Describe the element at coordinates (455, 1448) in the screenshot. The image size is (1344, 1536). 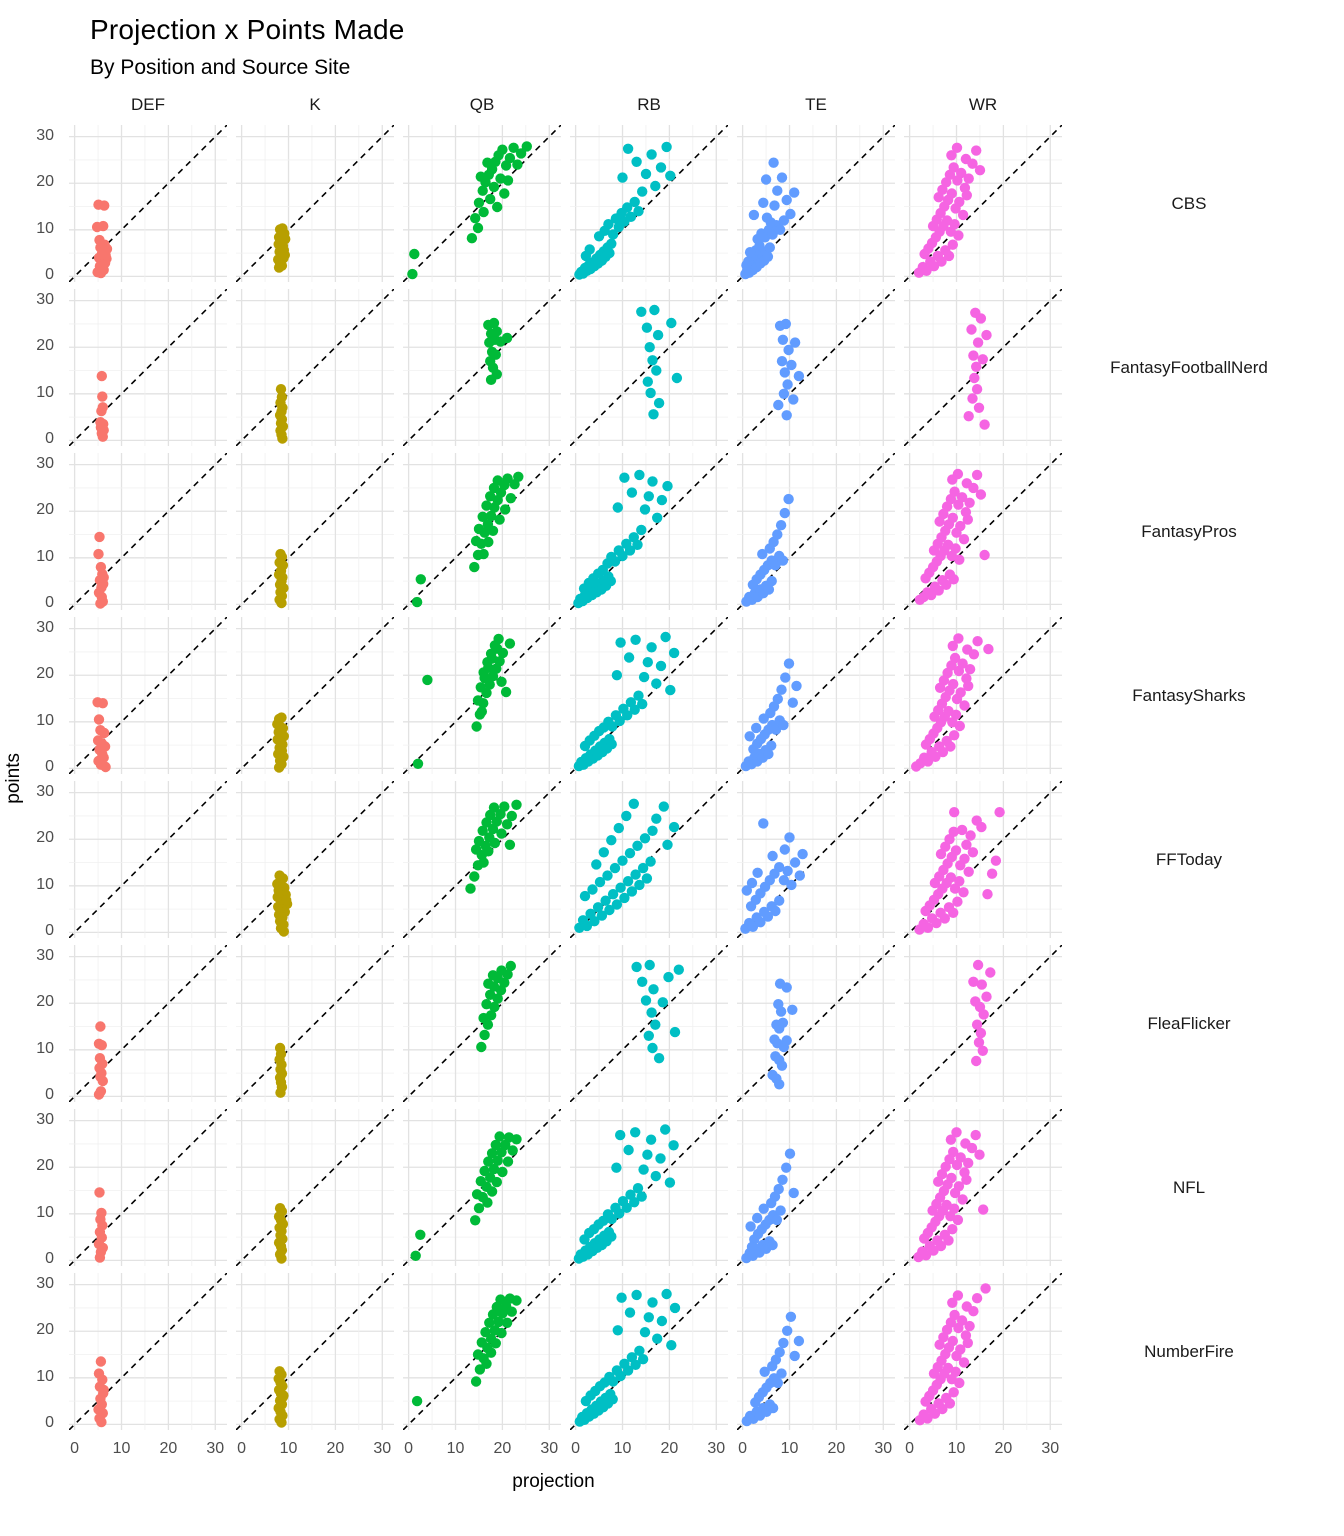
I see `x-tick-label: 10` at that location.